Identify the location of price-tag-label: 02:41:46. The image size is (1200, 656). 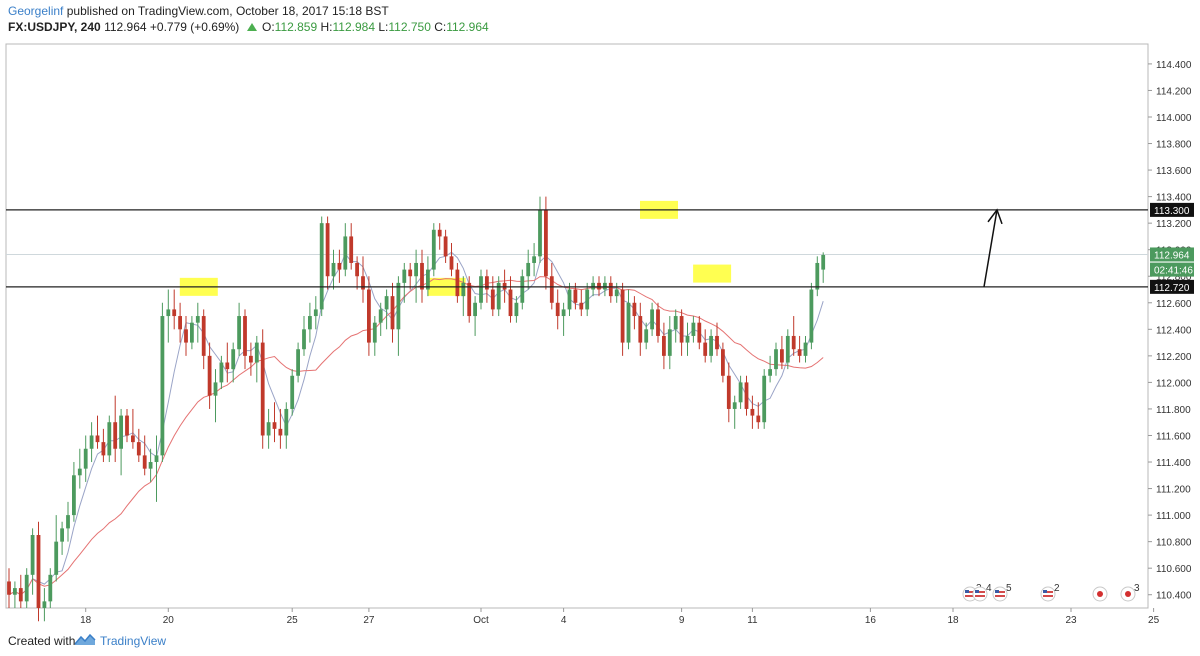
(1173, 271).